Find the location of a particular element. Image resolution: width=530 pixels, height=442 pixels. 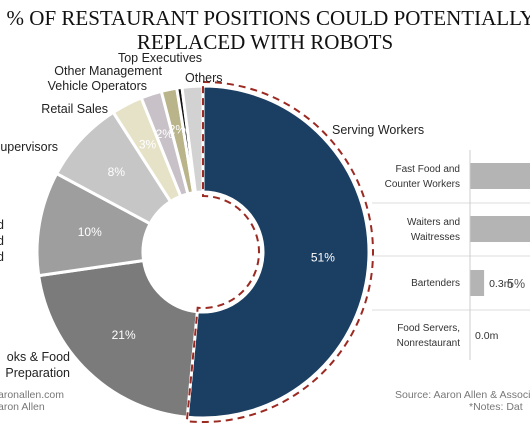

bar-category-label-3: Food Servers, Nonrestaurant is located at coordinates (429, 336).